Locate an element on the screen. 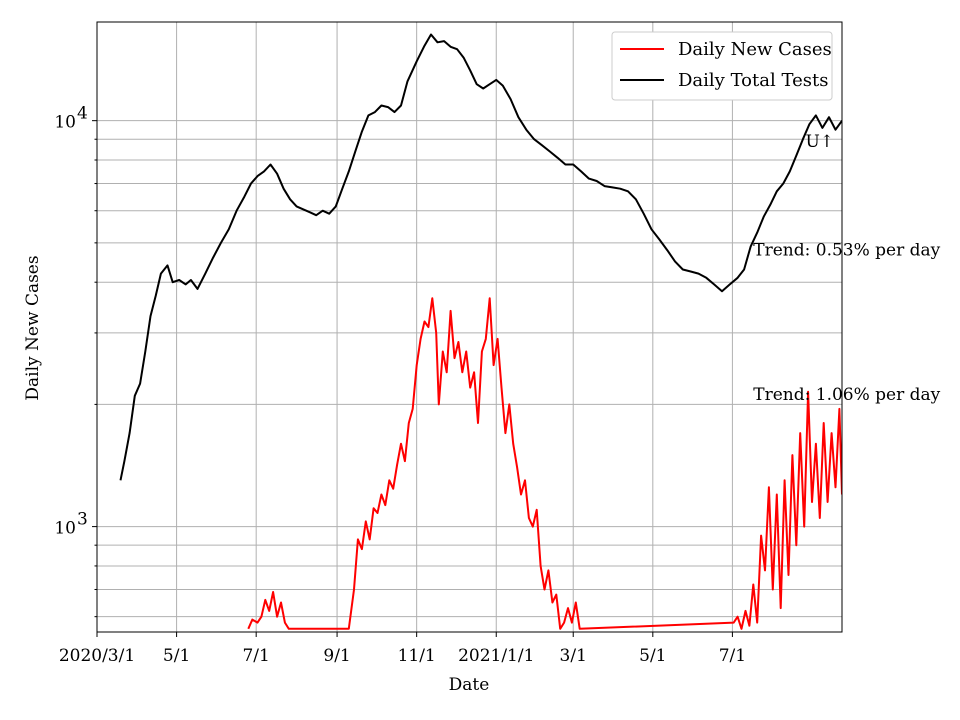  annotation-text: Trend: 0.53% per day is located at coordinates (846, 251).